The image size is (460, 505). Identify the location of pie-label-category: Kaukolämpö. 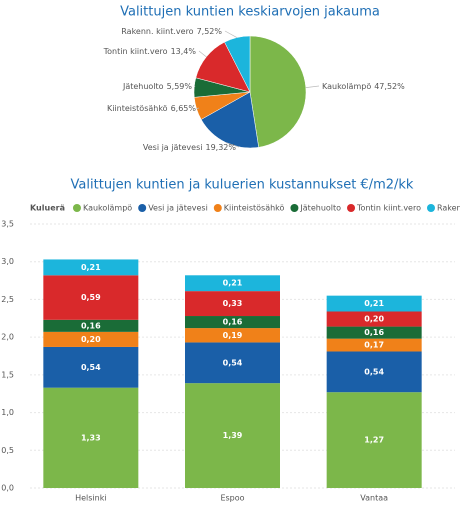
(346, 86).